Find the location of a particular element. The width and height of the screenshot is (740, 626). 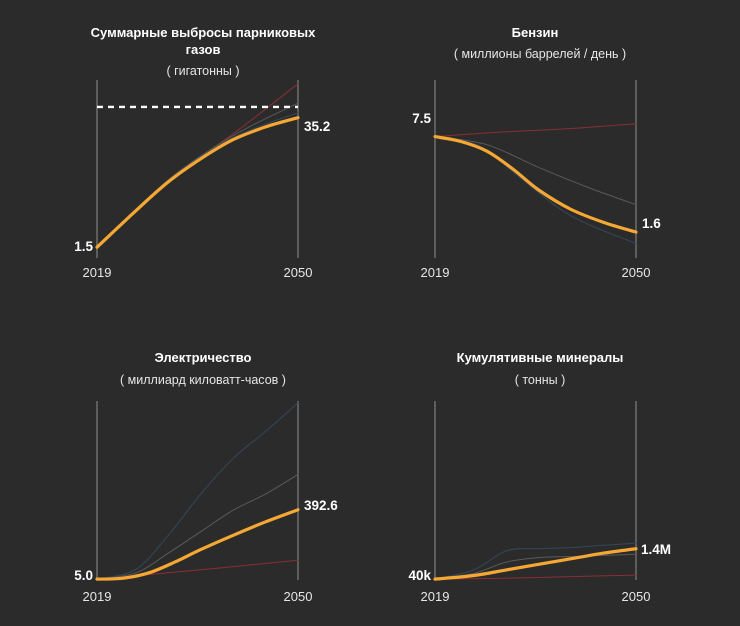

panel-gasoline-line-highlight is located at coordinates (535, 184).